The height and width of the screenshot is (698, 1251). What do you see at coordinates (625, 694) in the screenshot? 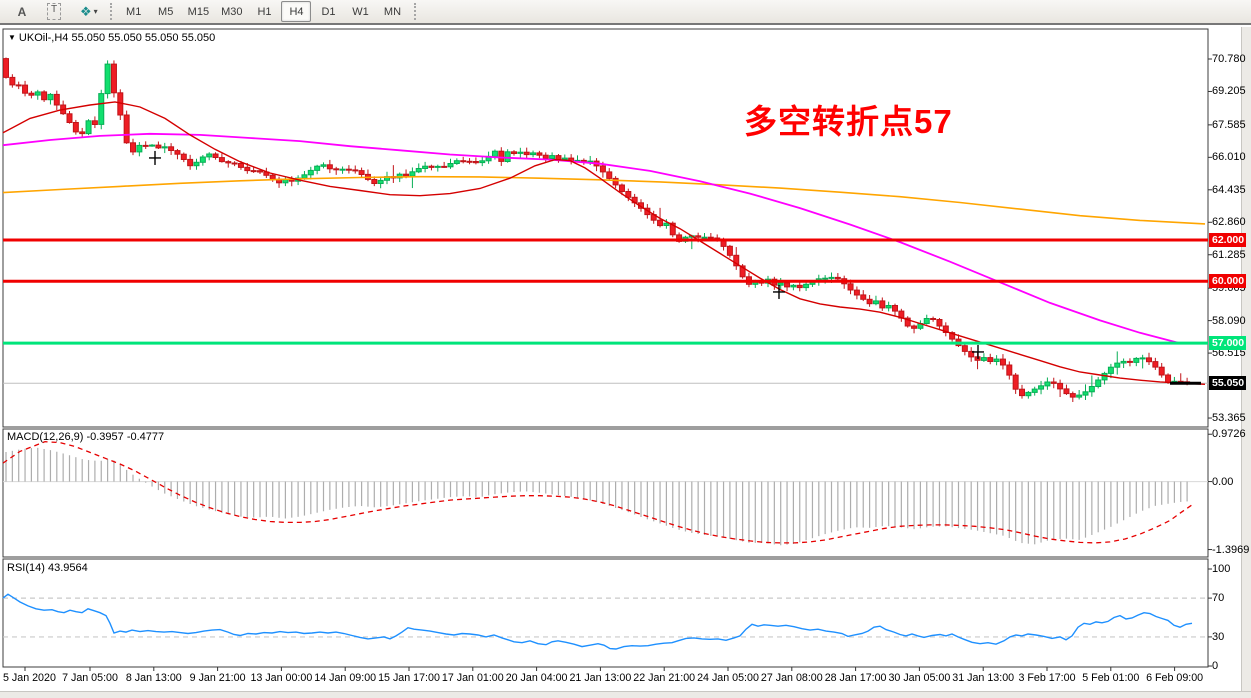
I see `bottom-scroll-strip` at bounding box center [625, 694].